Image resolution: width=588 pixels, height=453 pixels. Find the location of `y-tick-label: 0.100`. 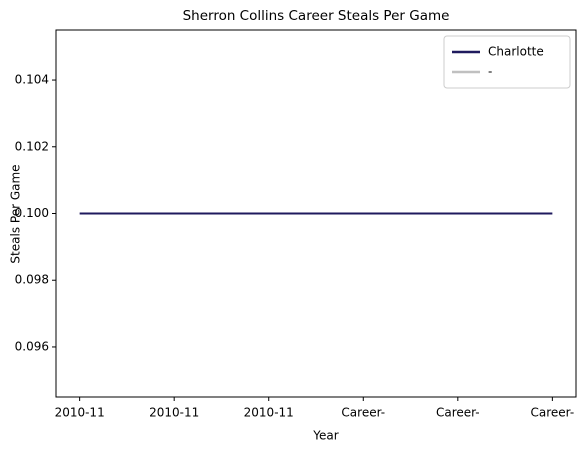

y-tick-label: 0.100 is located at coordinates (32, 213).